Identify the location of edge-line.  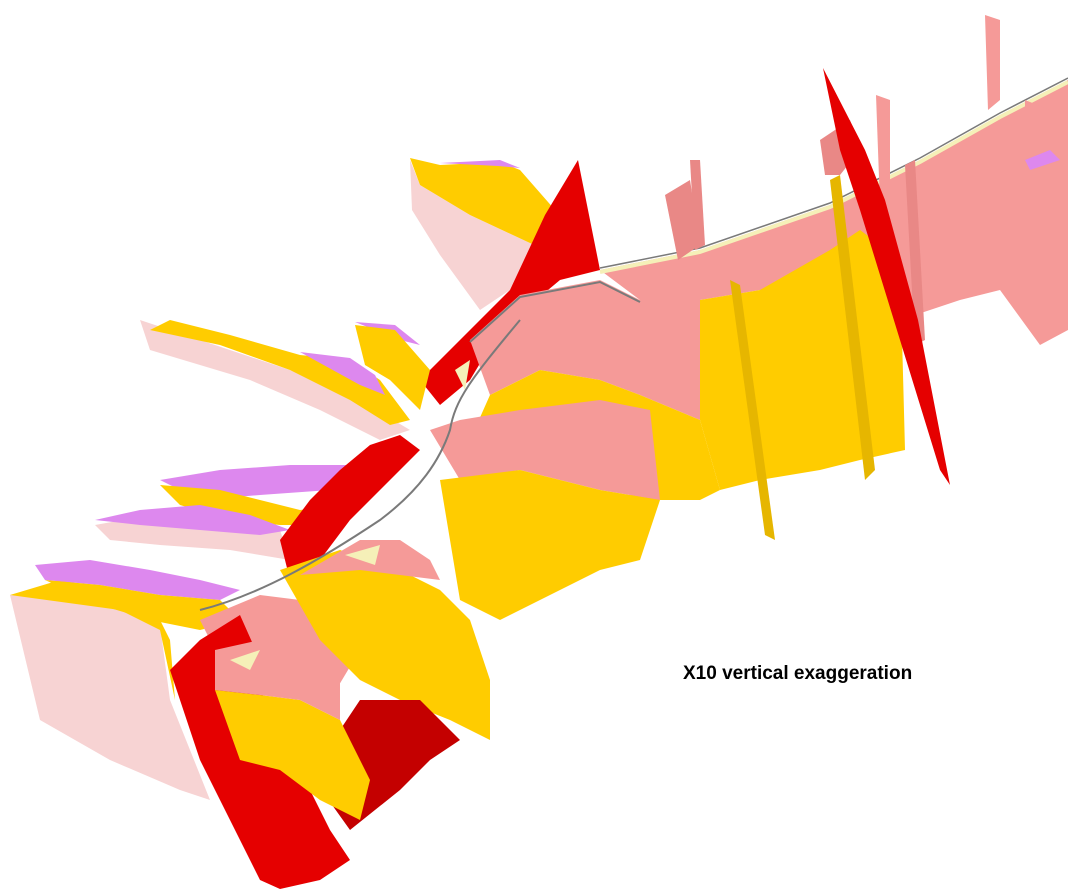
(555, 311).